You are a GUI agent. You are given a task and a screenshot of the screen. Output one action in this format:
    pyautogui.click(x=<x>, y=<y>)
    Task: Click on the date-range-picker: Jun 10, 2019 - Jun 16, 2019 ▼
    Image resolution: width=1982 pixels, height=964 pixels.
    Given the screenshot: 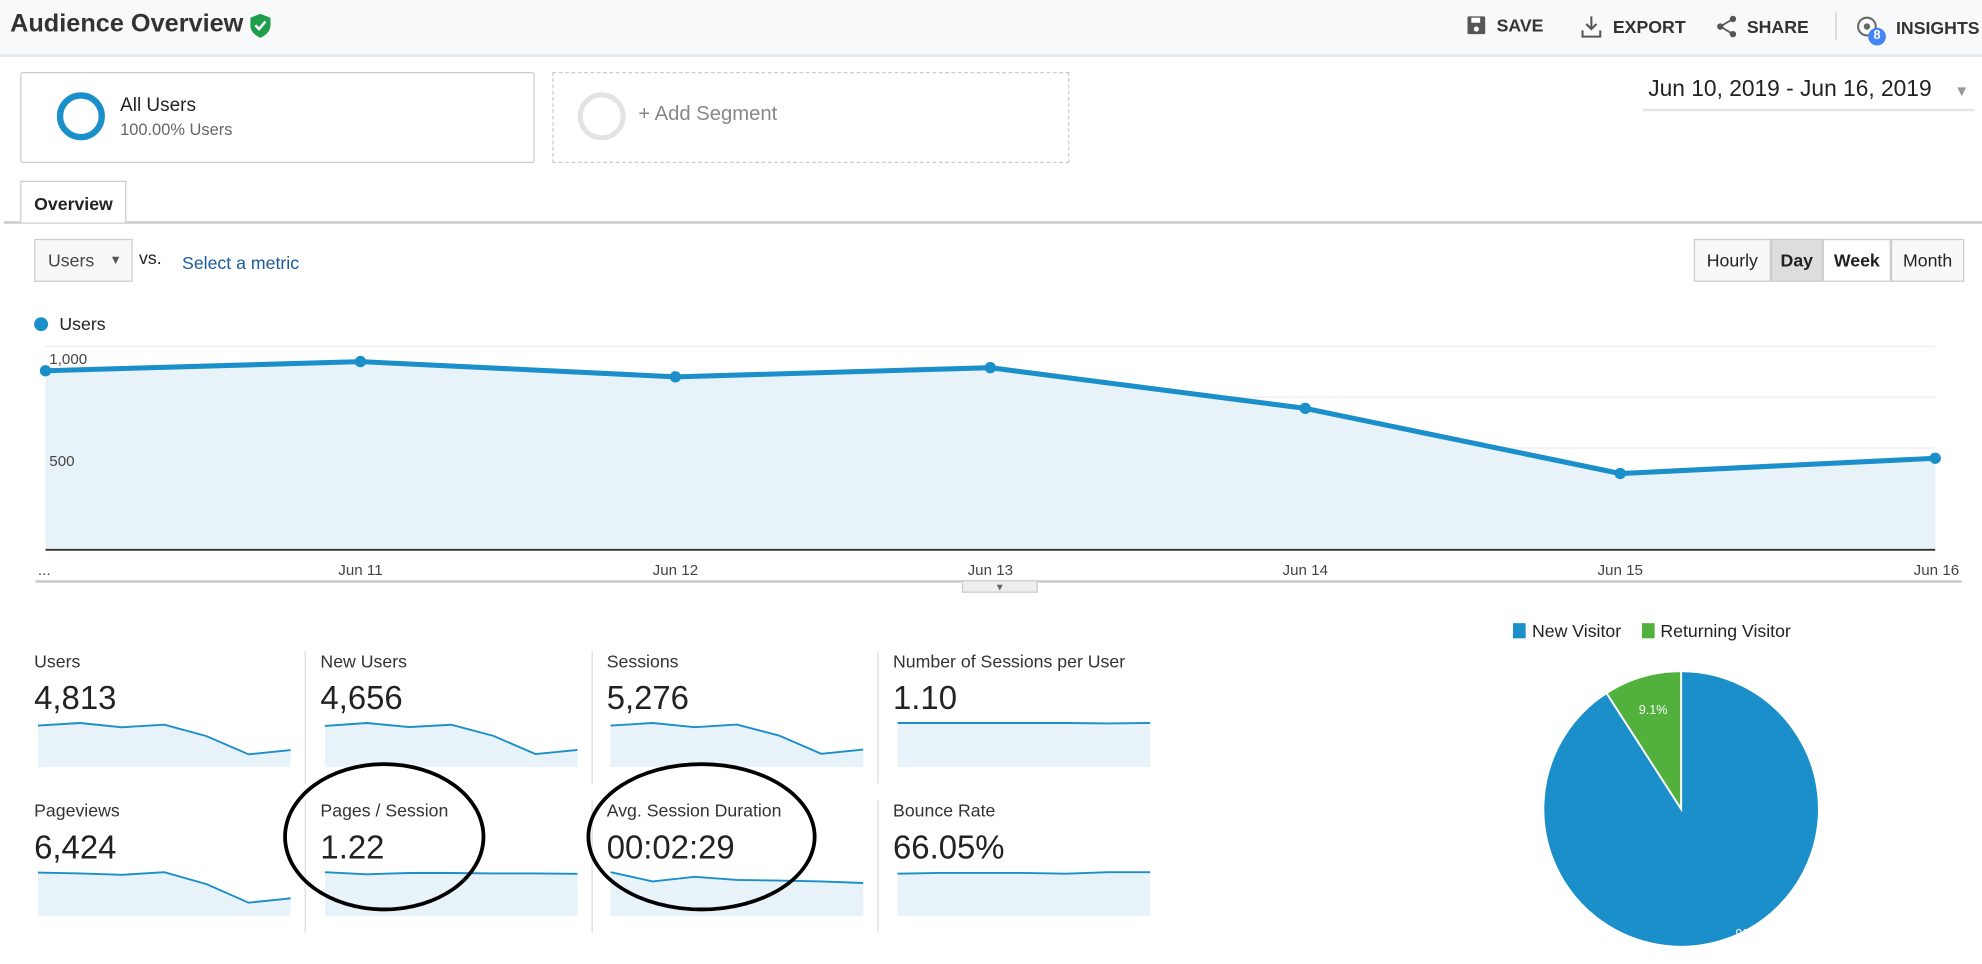 What is the action you would take?
    pyautogui.click(x=1809, y=93)
    